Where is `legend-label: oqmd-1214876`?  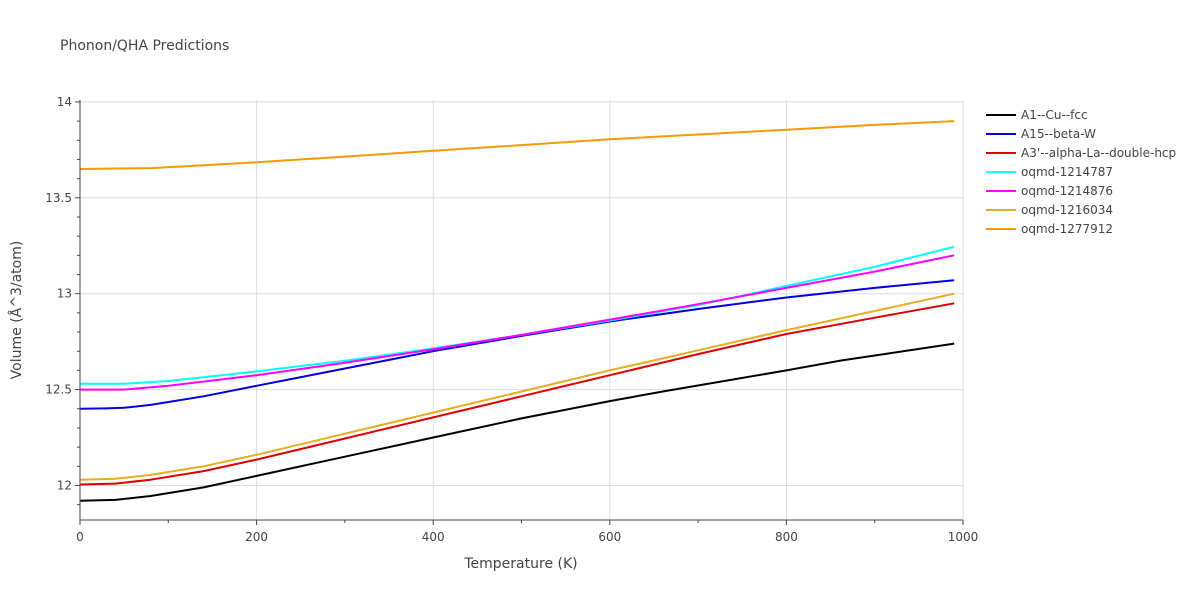 legend-label: oqmd-1214876 is located at coordinates (1067, 191).